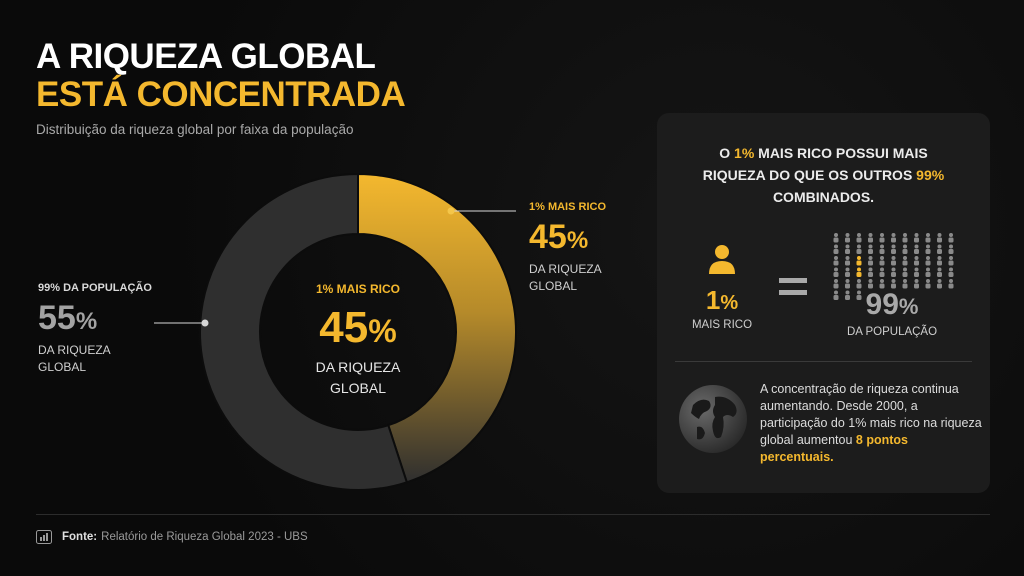 Image resolution: width=1024 pixels, height=576 pixels. I want to click on right-figure-caption: DA POPULAÇÃO, so click(892, 332).